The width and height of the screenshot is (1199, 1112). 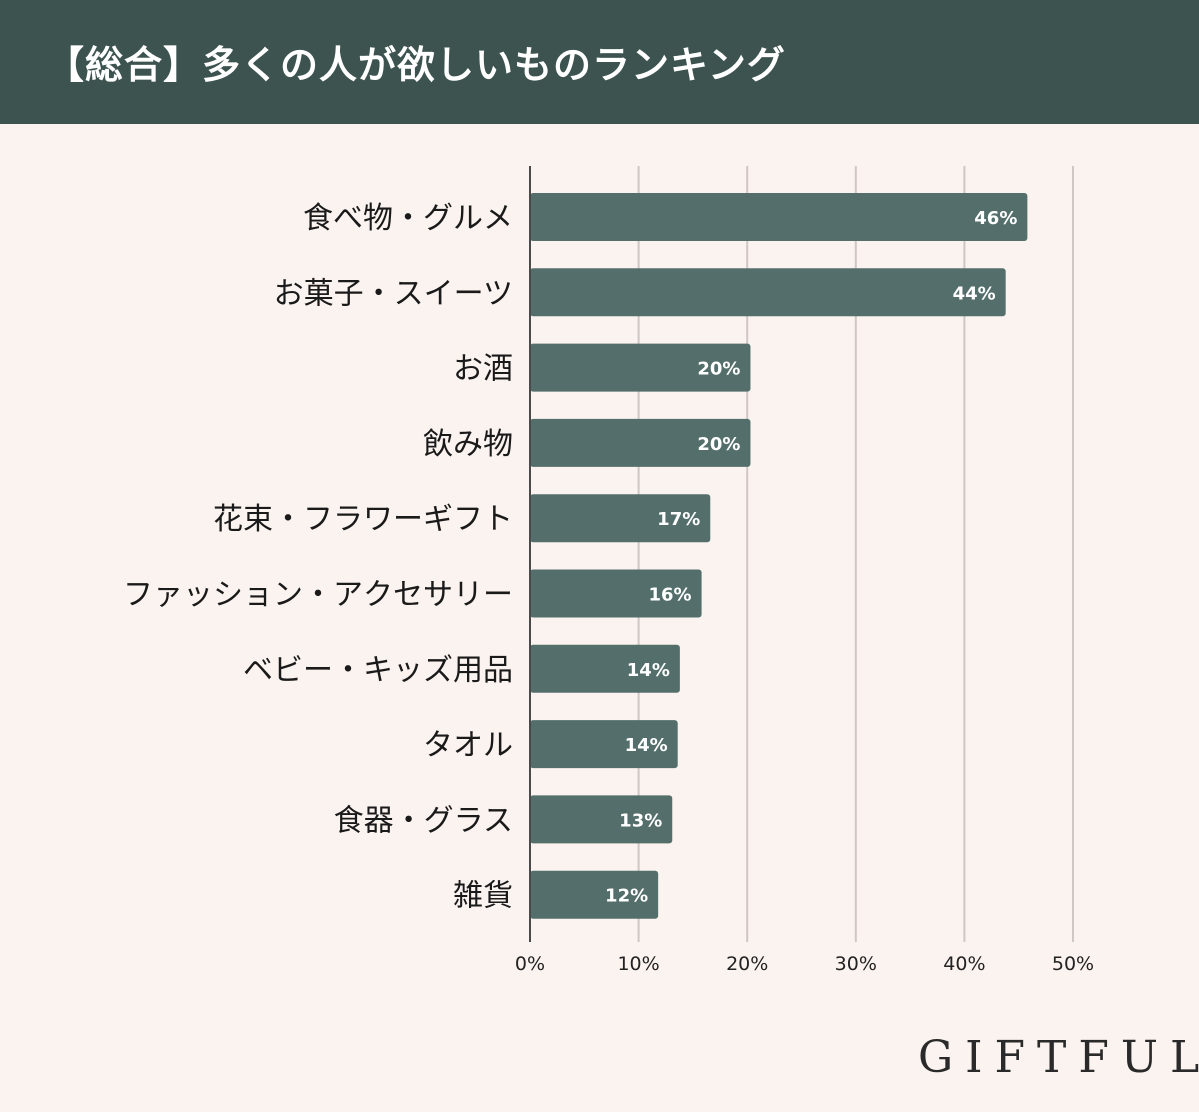 What do you see at coordinates (626, 896) in the screenshot?
I see `bar-value-label: 12%` at bounding box center [626, 896].